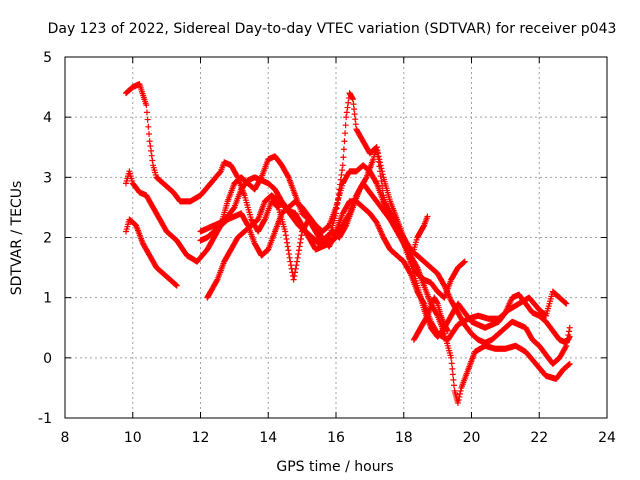 The image size is (640, 480). I want to click on series-track-c, so click(151, 252).